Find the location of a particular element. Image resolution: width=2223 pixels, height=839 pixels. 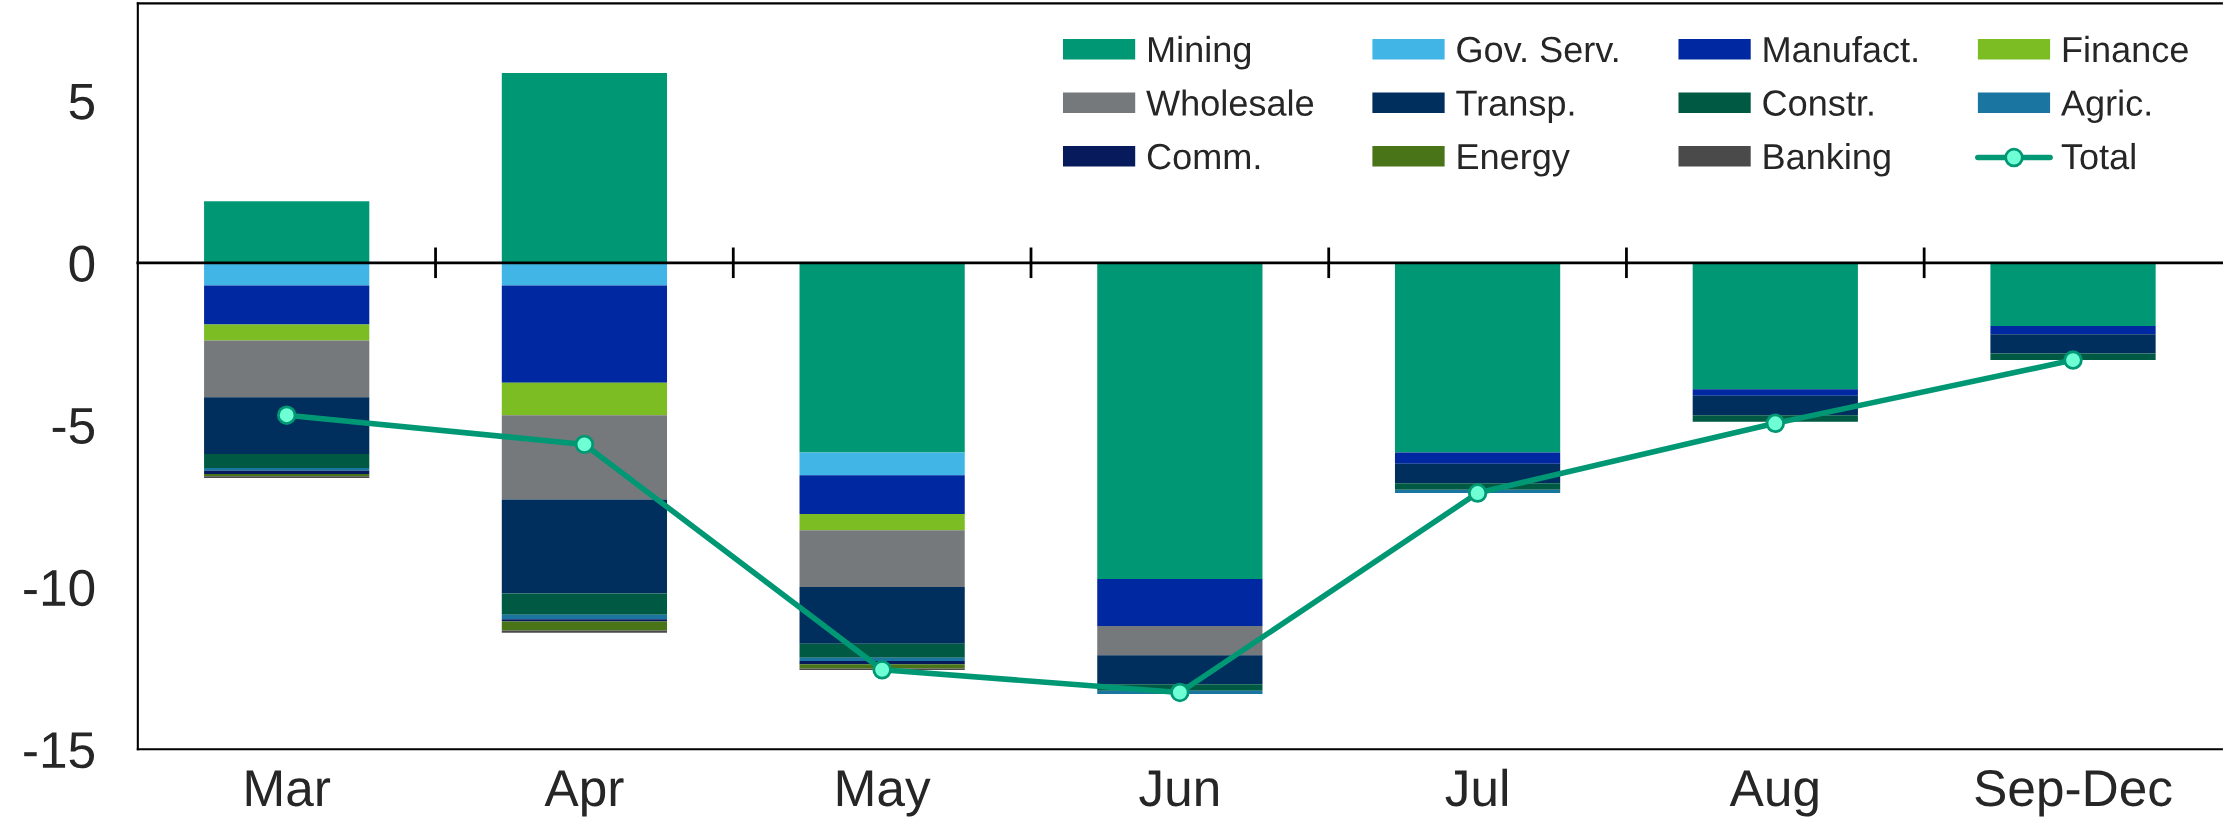

y-tick-label: 0 is located at coordinates (82, 263).